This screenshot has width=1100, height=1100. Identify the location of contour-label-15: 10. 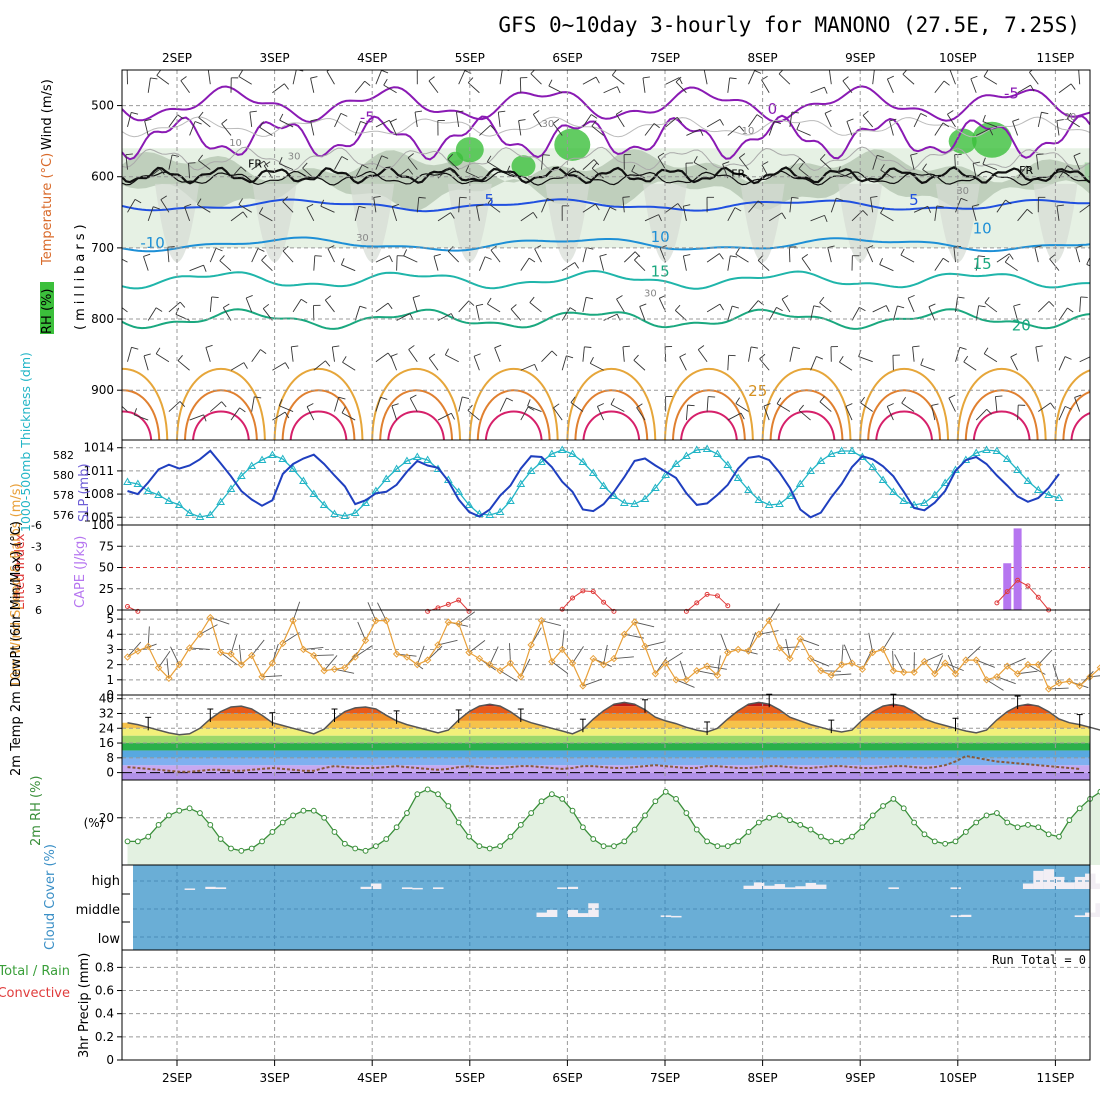
(235, 143).